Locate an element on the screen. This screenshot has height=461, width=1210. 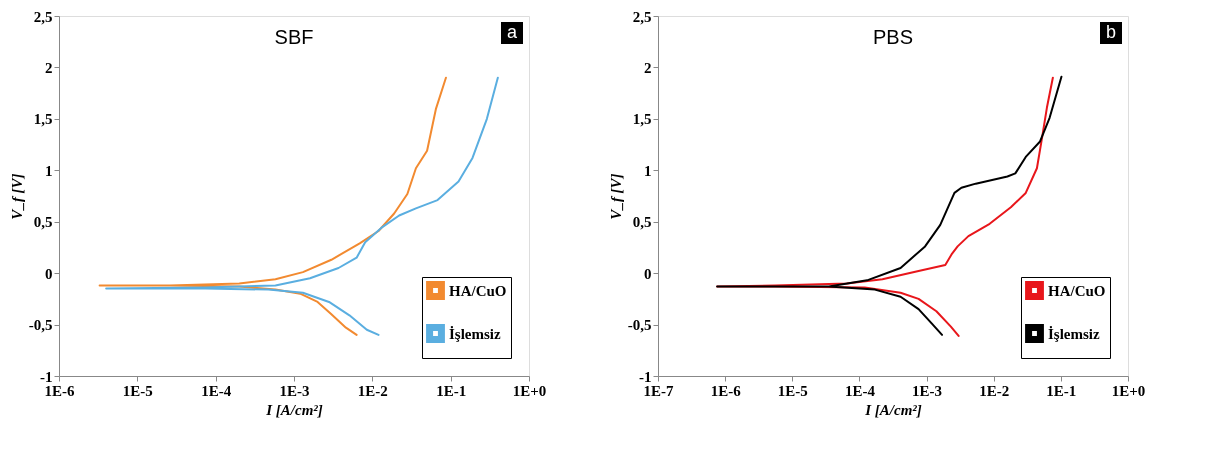
x-tick-label: 1E-7 is located at coordinates (658, 390).